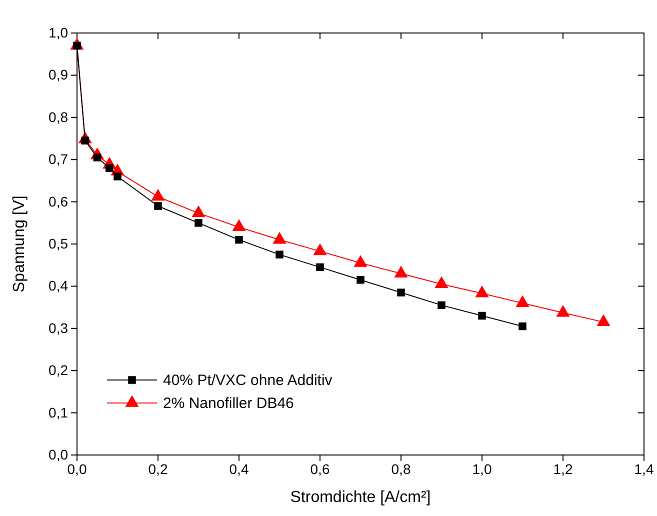 The height and width of the screenshot is (516, 657). Describe the element at coordinates (58, 370) in the screenshot. I see `y-tick-label: 0,2` at that location.